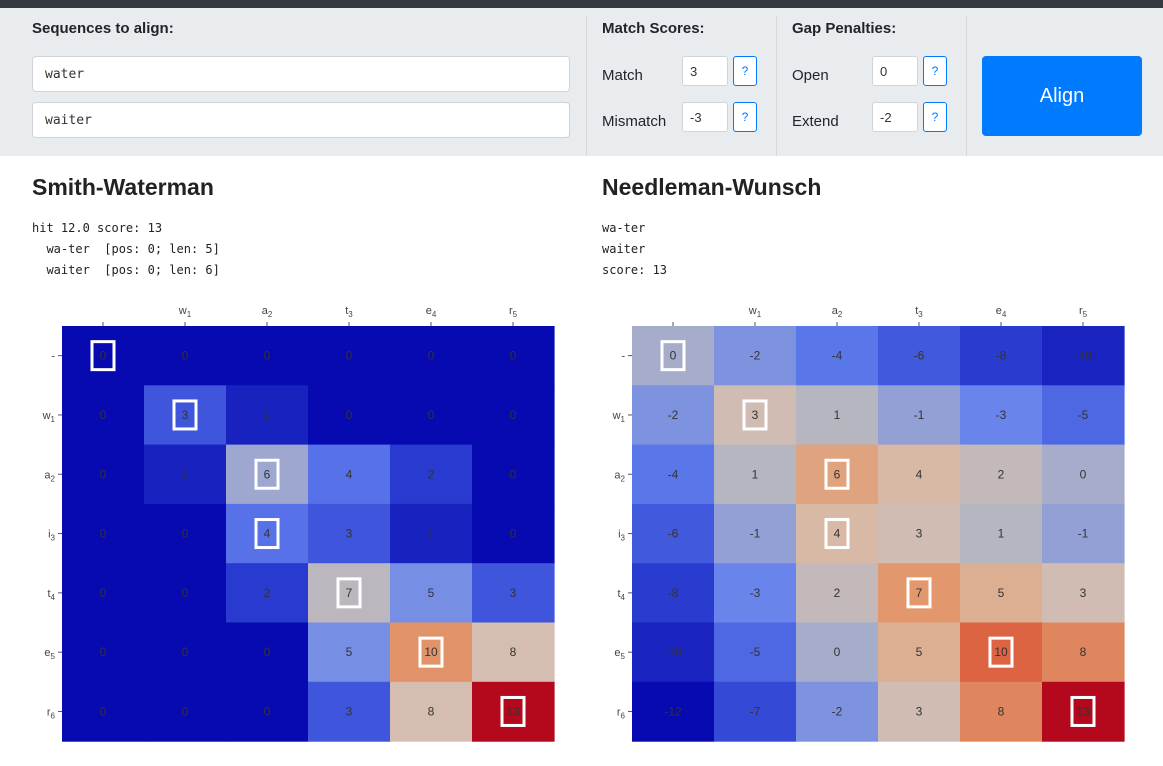 This screenshot has width=1163, height=766. What do you see at coordinates (935, 71) in the screenshot?
I see `gap-open-help-button: ?` at bounding box center [935, 71].